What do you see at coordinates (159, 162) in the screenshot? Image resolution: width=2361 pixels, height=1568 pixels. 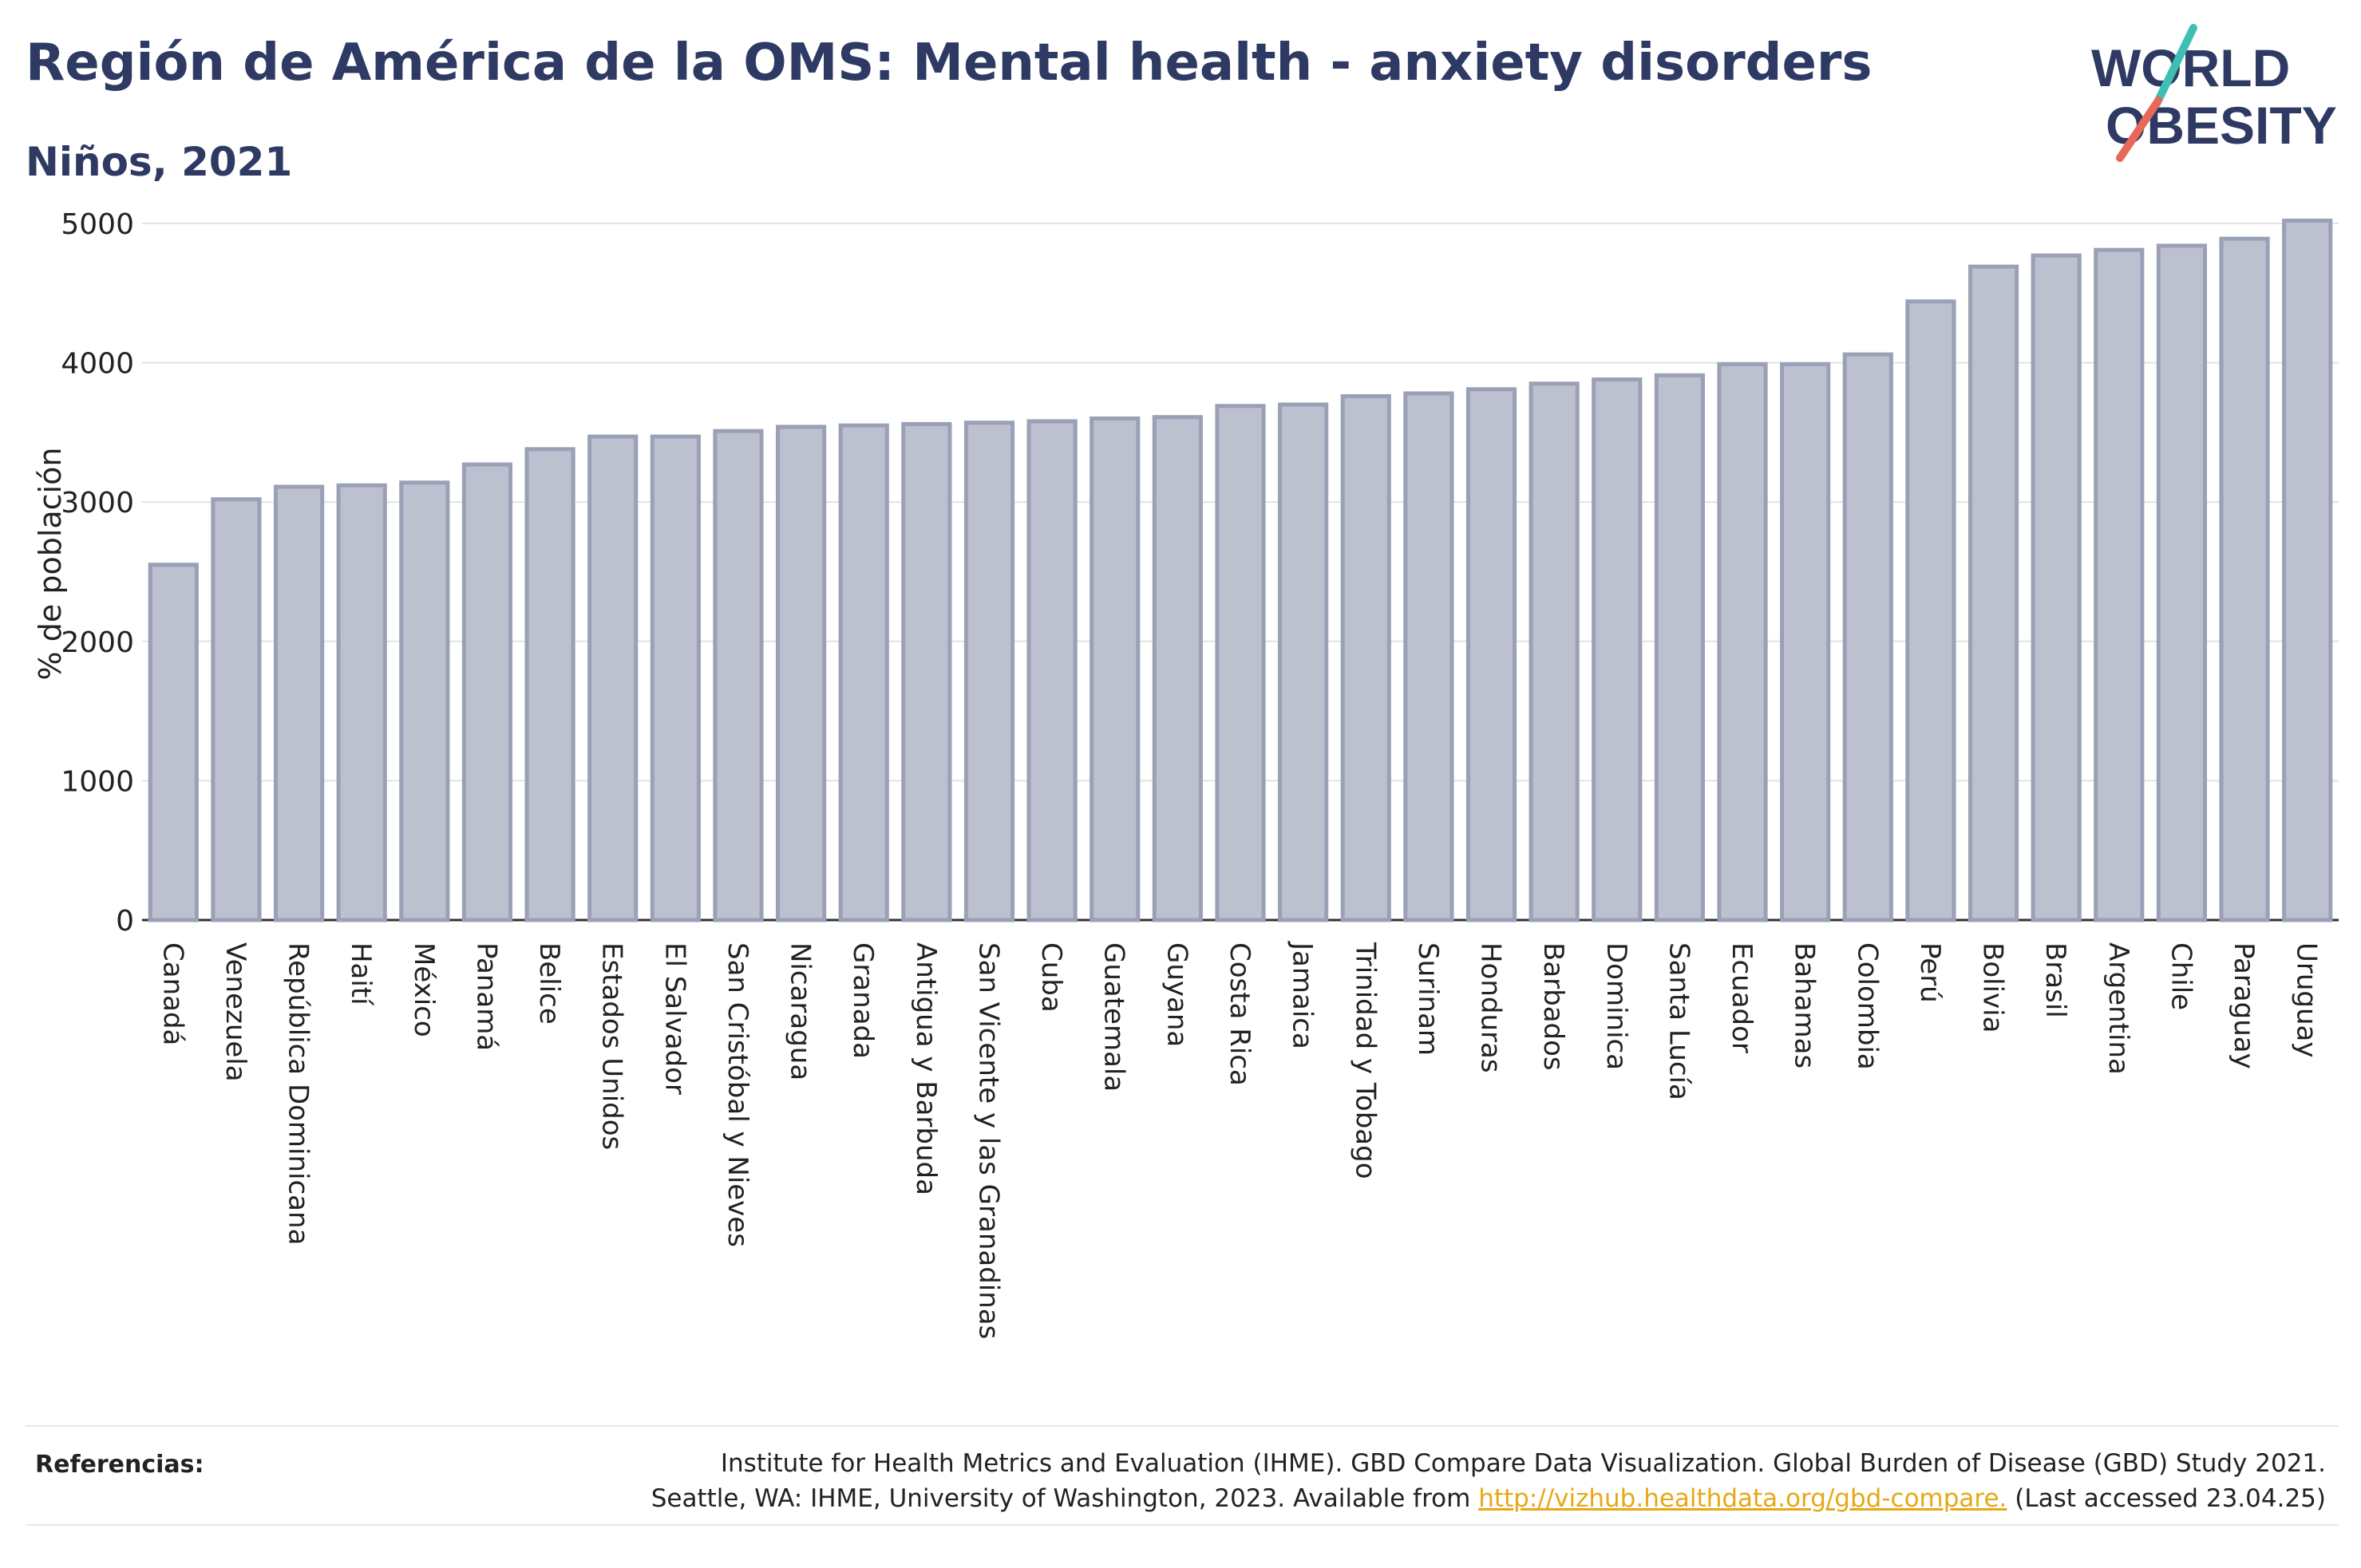 I see `page-subtitle: Niños, 2021` at bounding box center [159, 162].